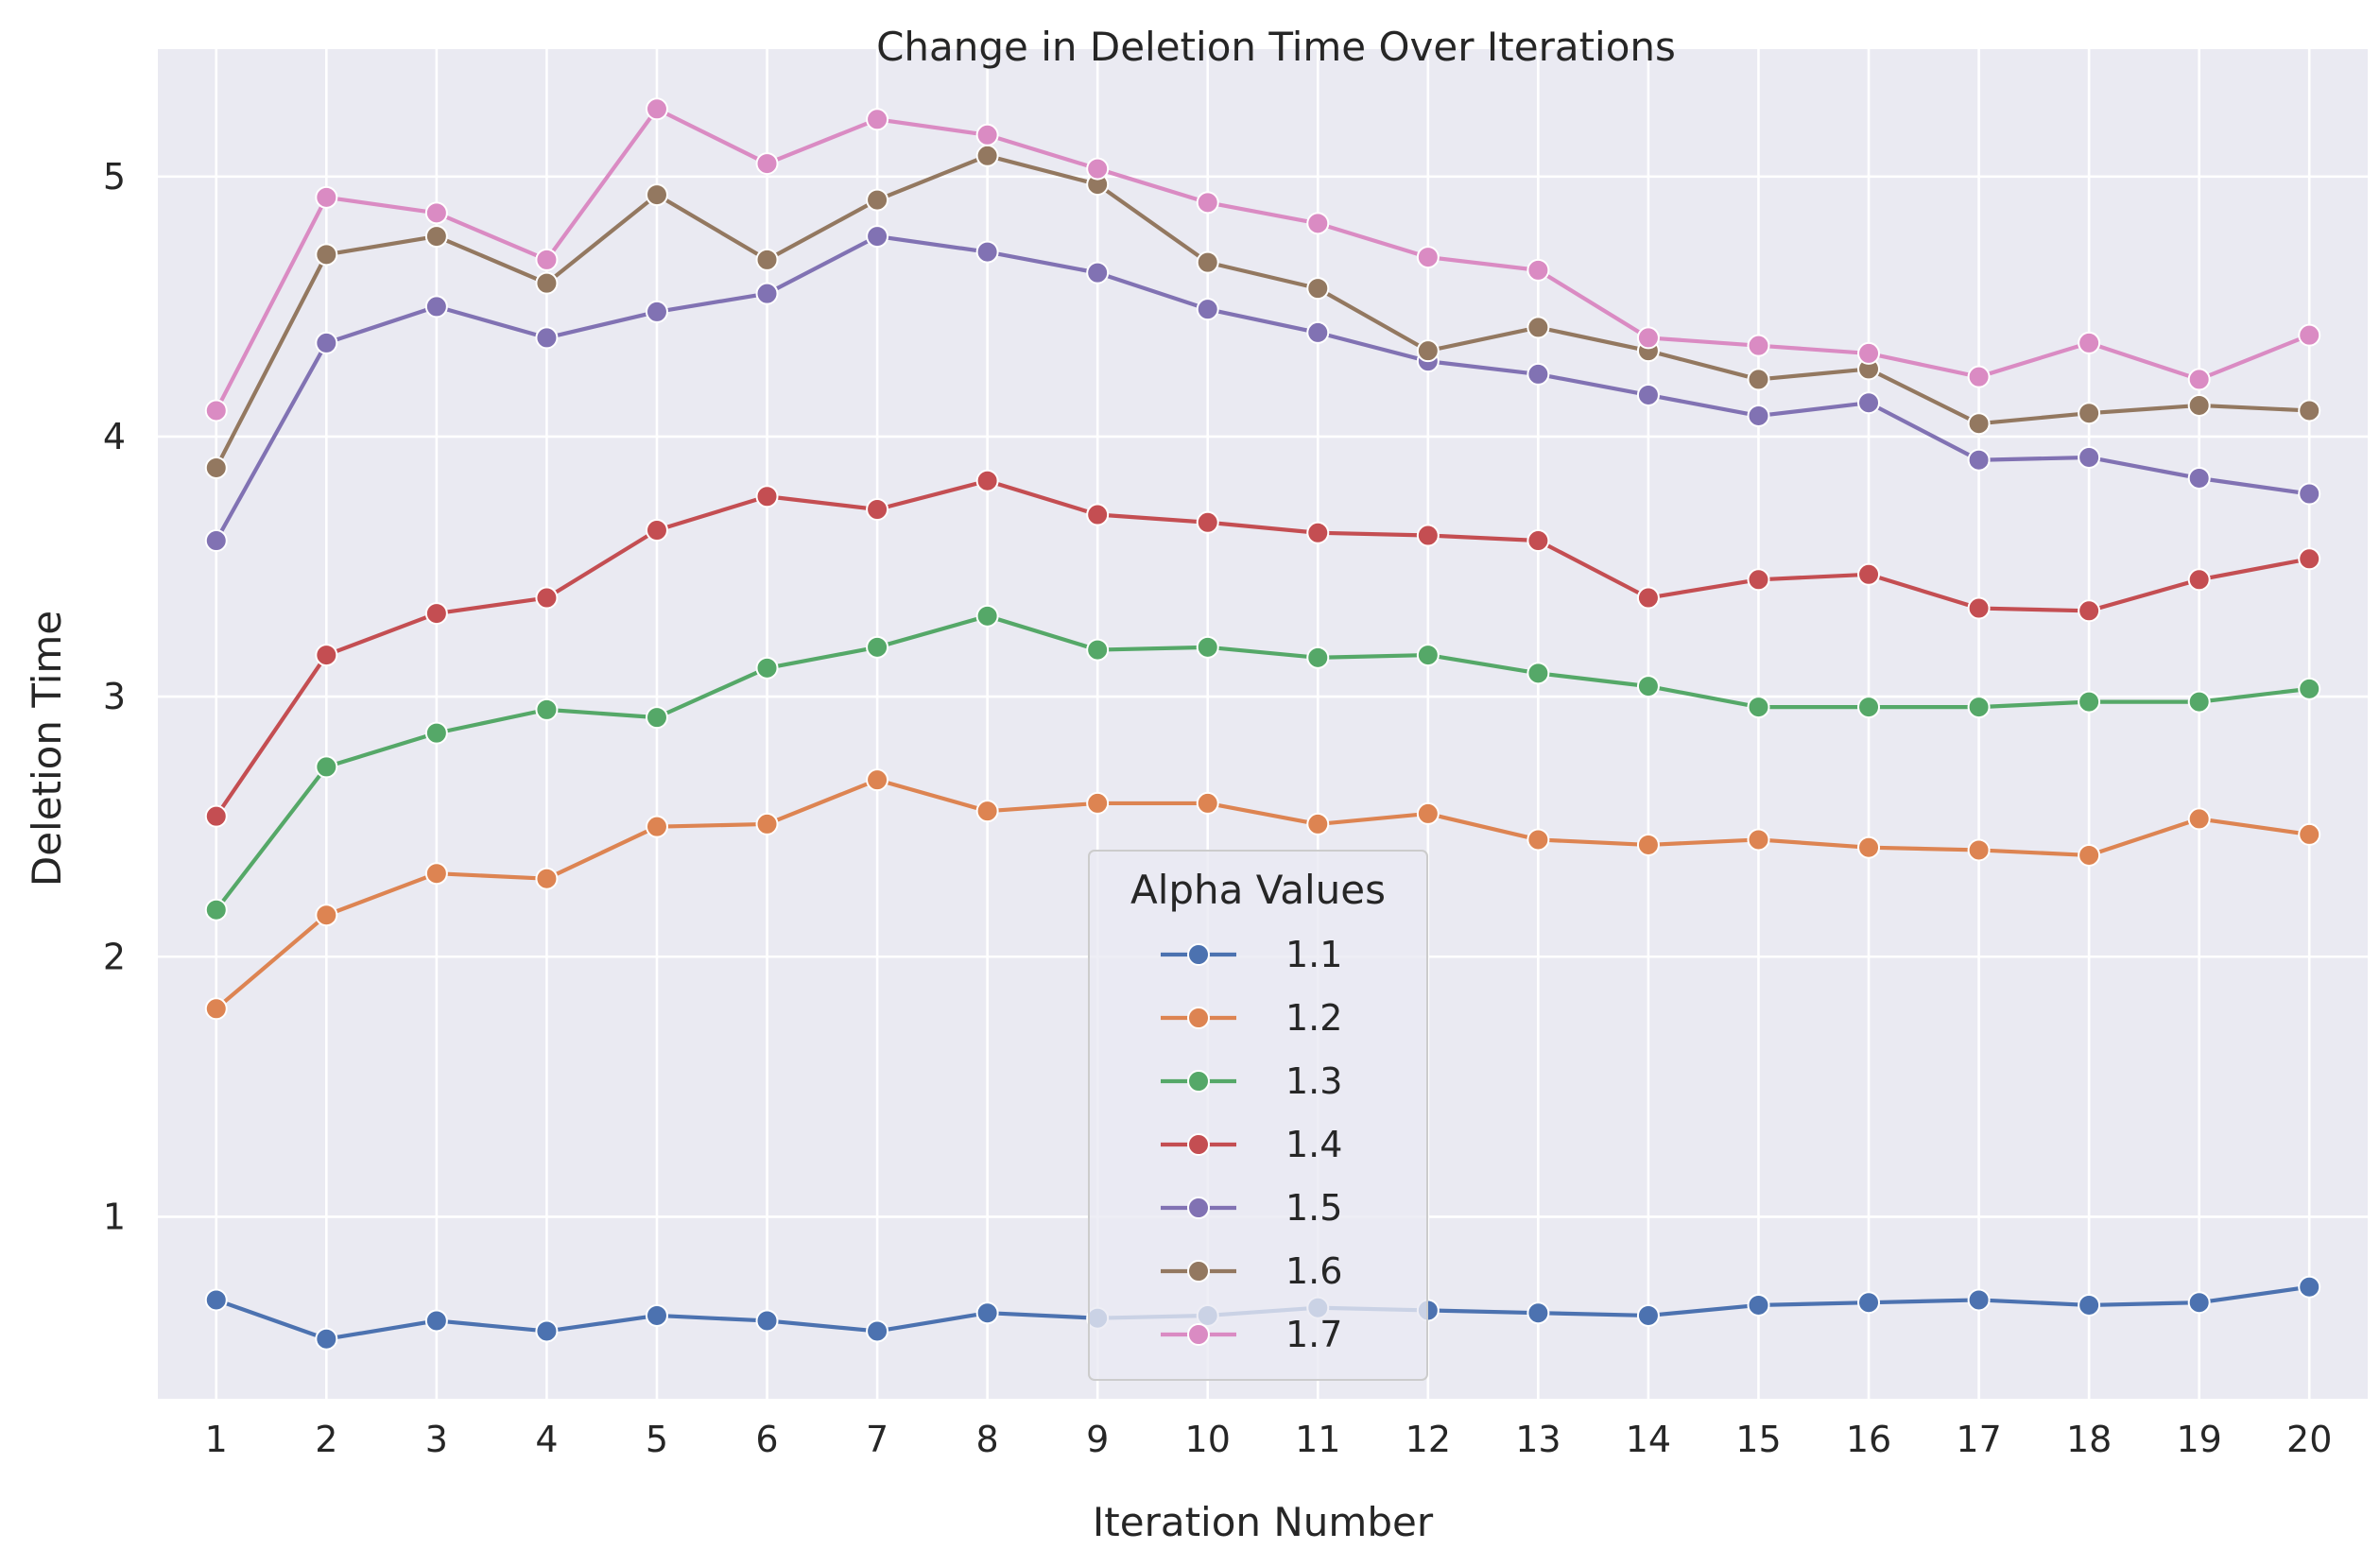  I want to click on series-line, so click(1263, 894).